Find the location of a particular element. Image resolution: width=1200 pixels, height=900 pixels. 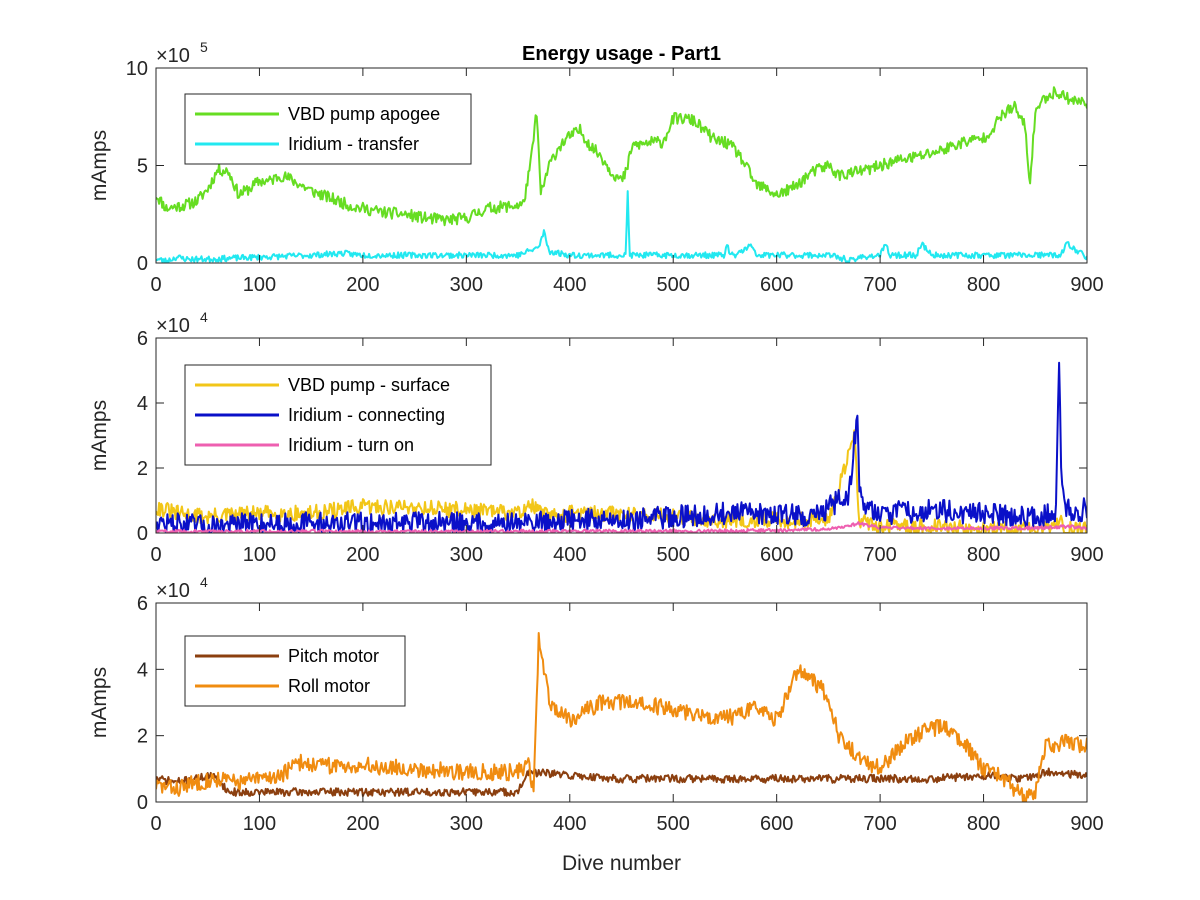

series-line-iridium-connecting is located at coordinates (621, 447).